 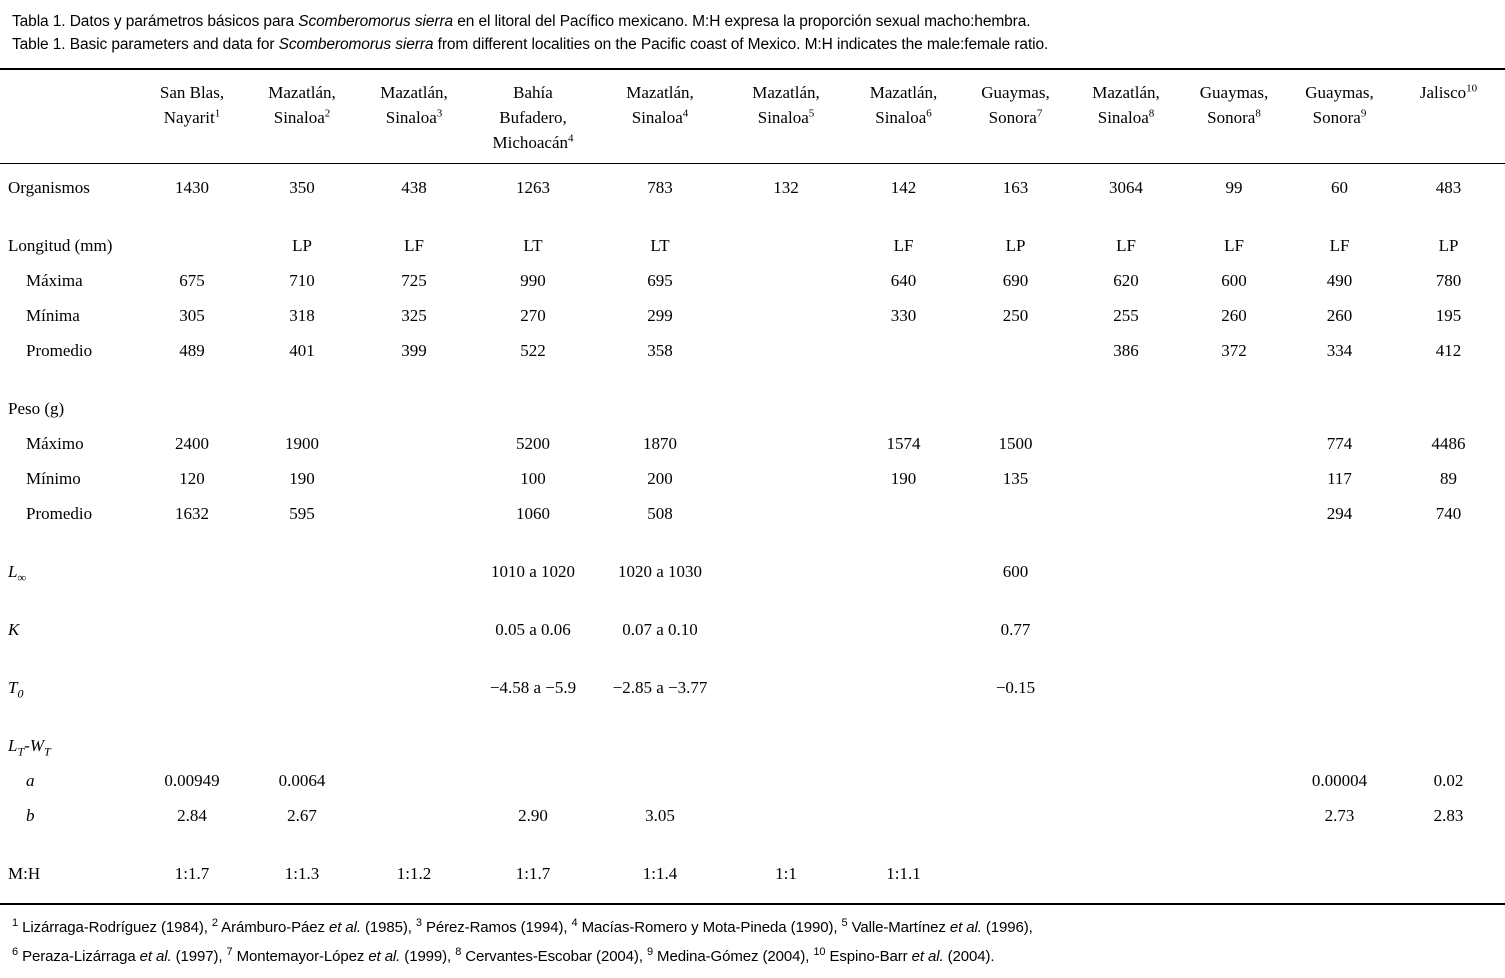 I want to click on column-header-12: Jalisco10, so click(x=1448, y=116).